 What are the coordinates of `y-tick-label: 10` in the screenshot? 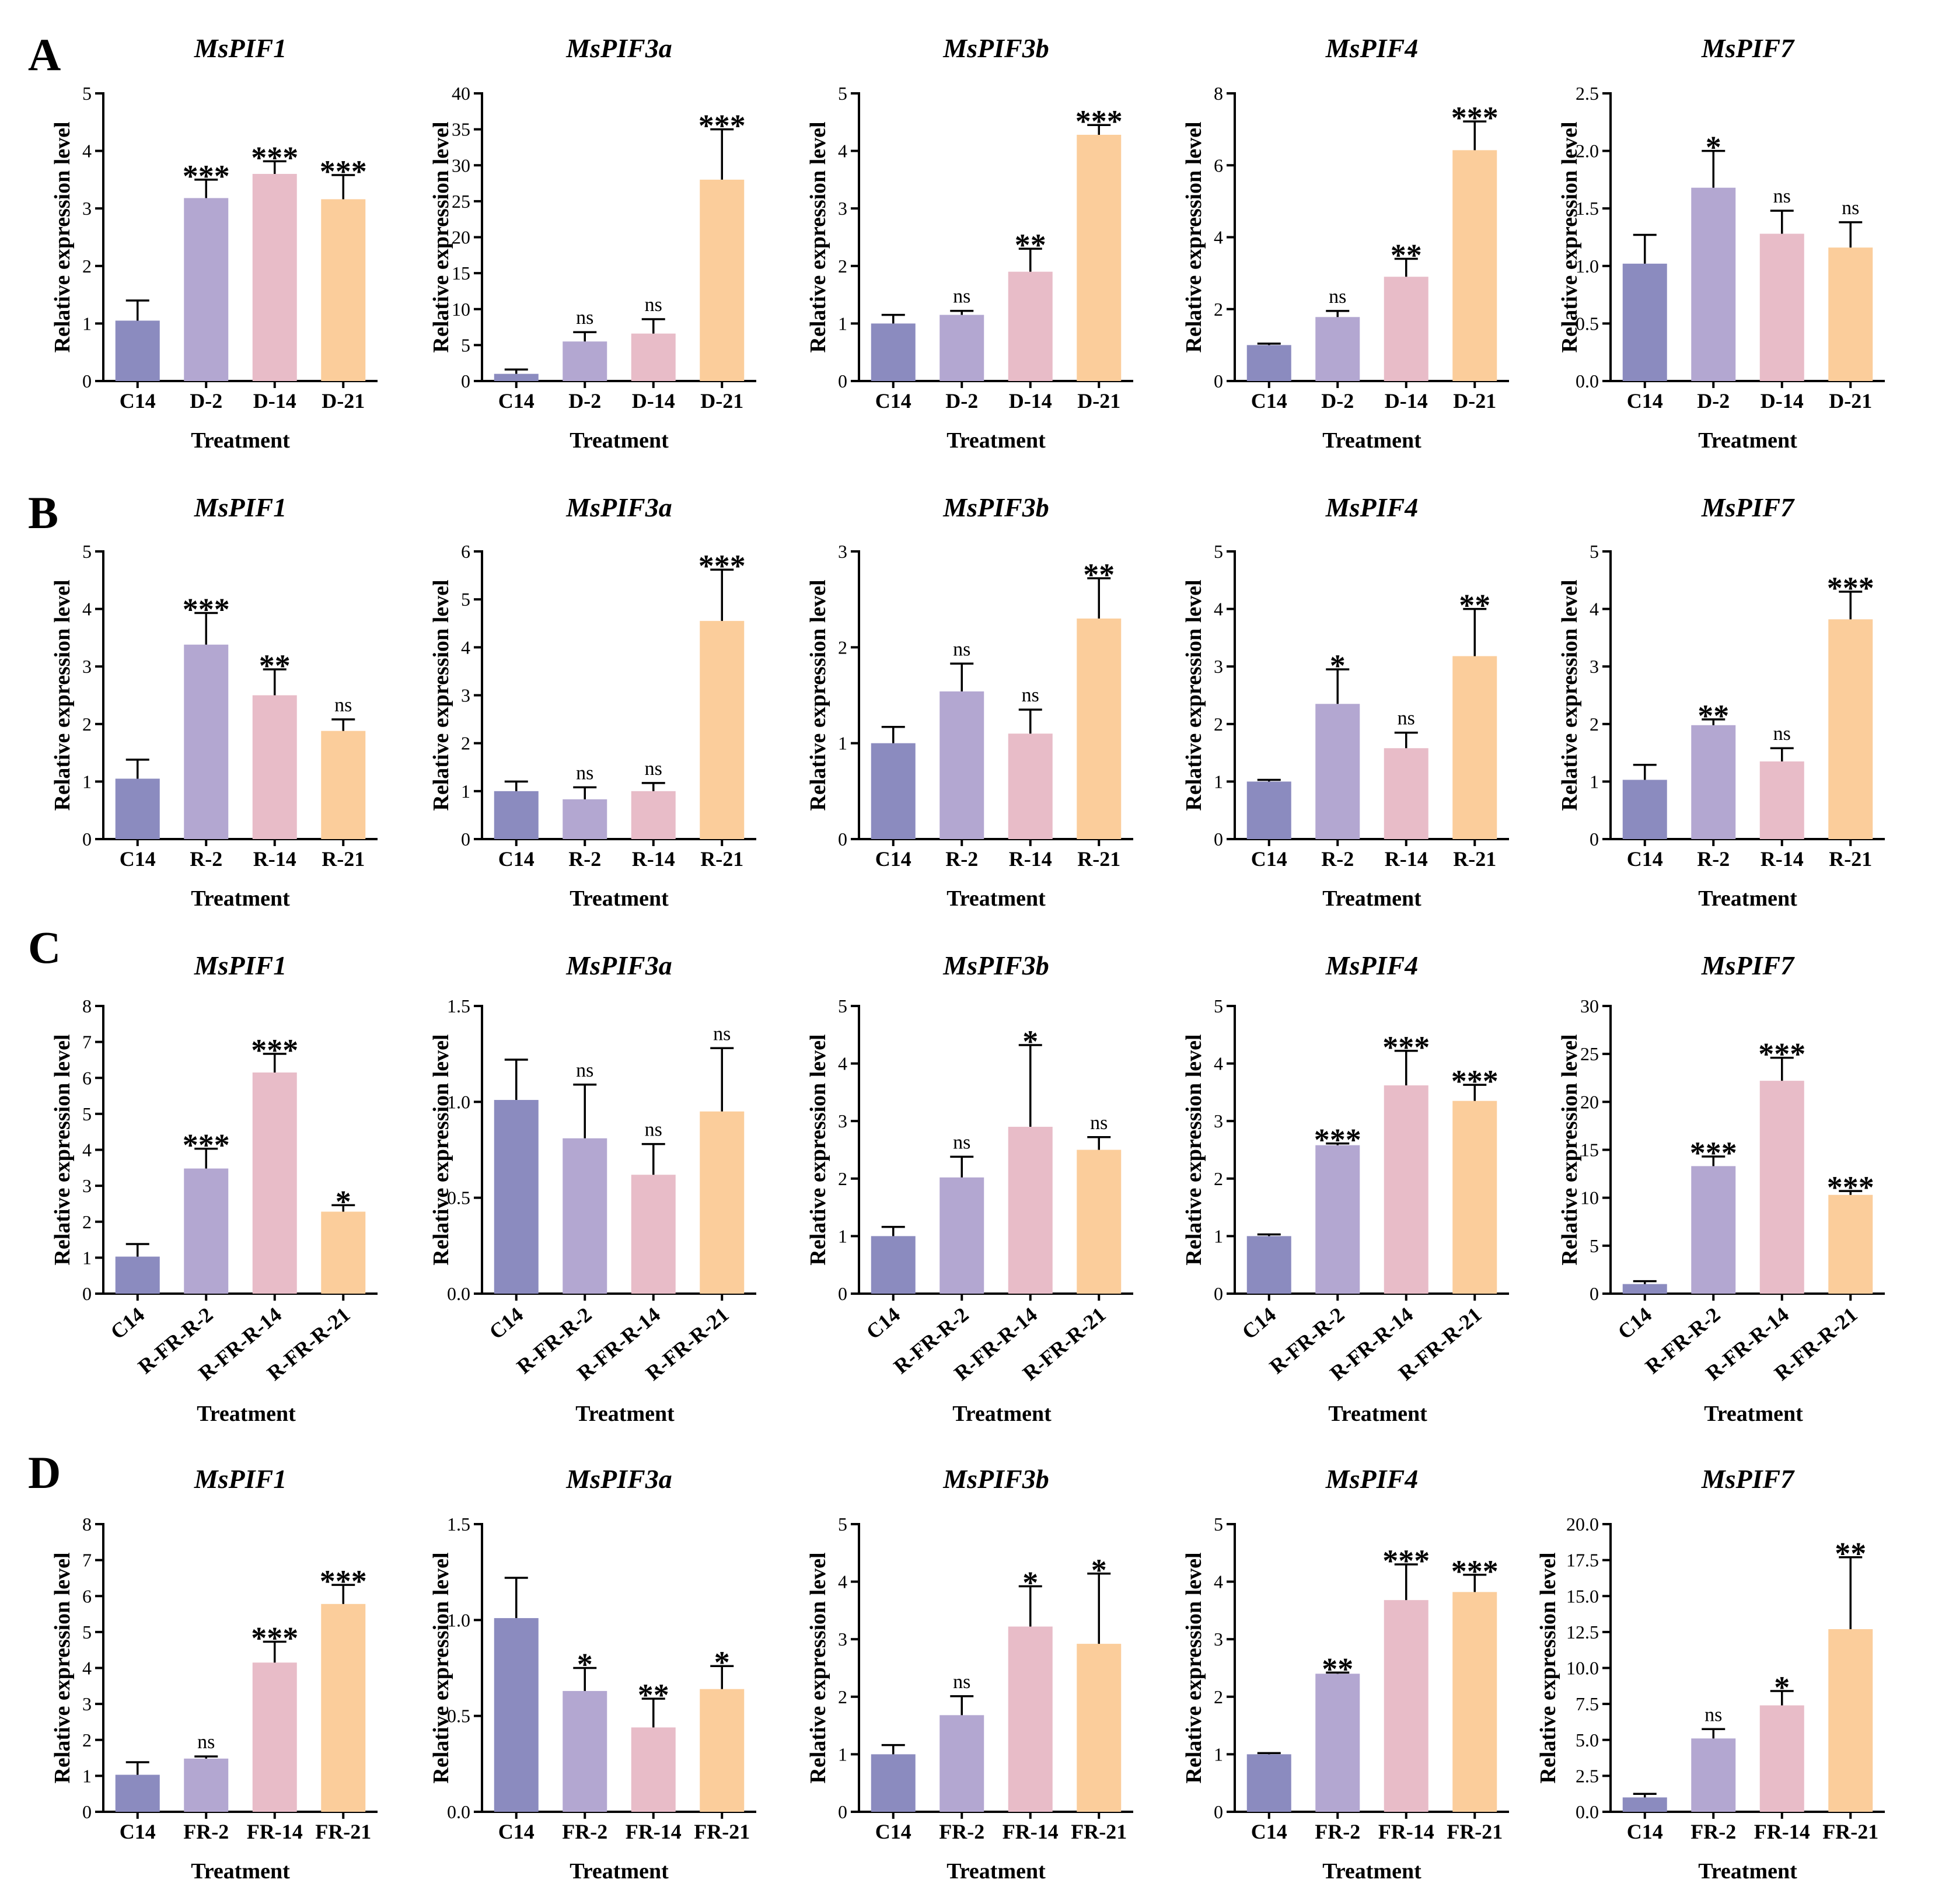 It's located at (1589, 1197).